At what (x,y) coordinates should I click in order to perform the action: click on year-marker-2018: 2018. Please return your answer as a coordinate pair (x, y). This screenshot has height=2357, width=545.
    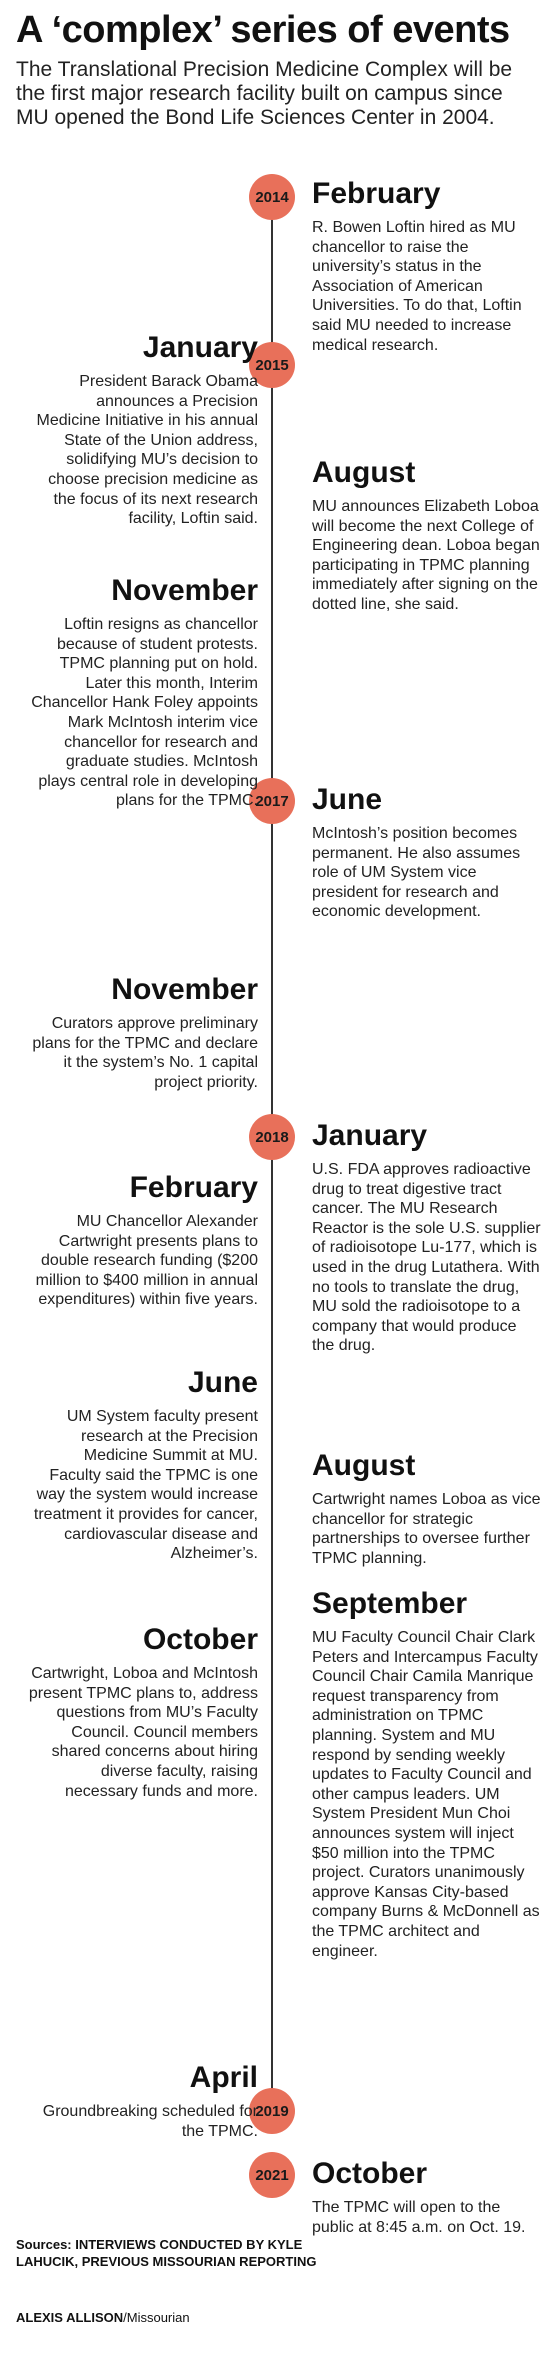
    Looking at the image, I should click on (272, 1137).